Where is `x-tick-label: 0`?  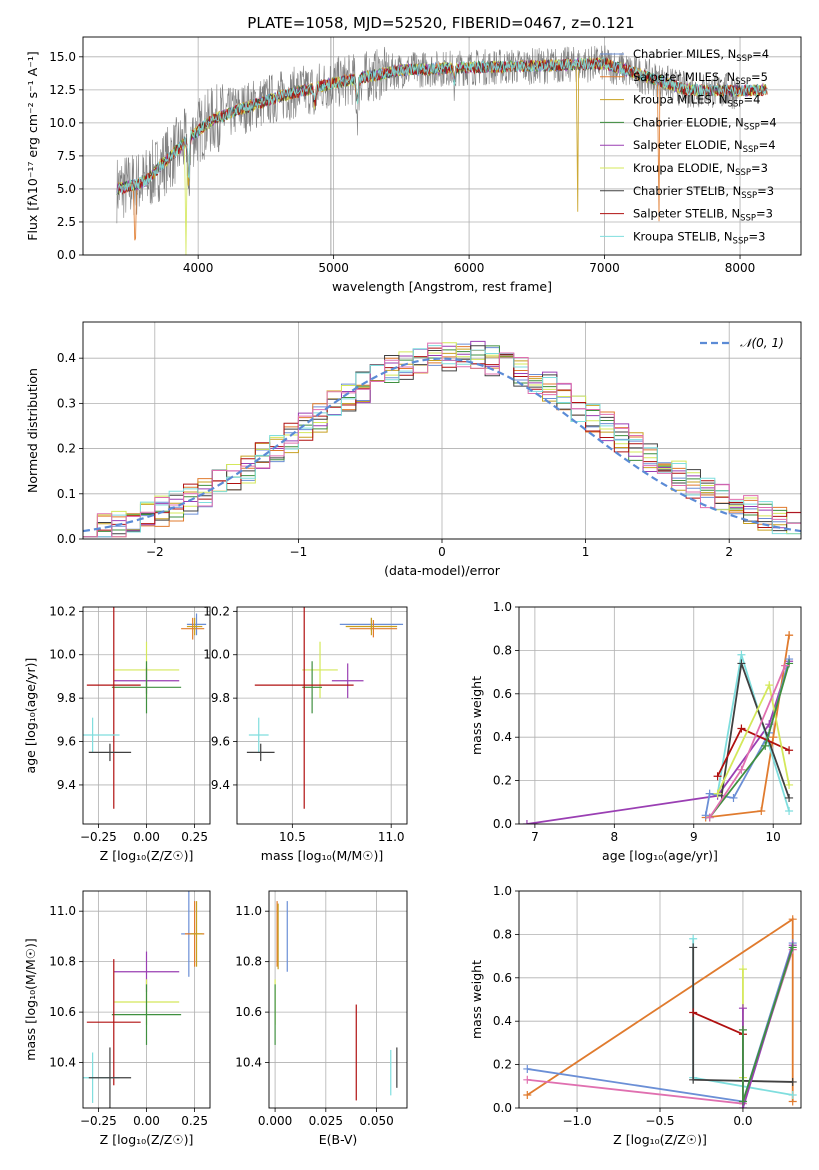
x-tick-label: 0 is located at coordinates (442, 552).